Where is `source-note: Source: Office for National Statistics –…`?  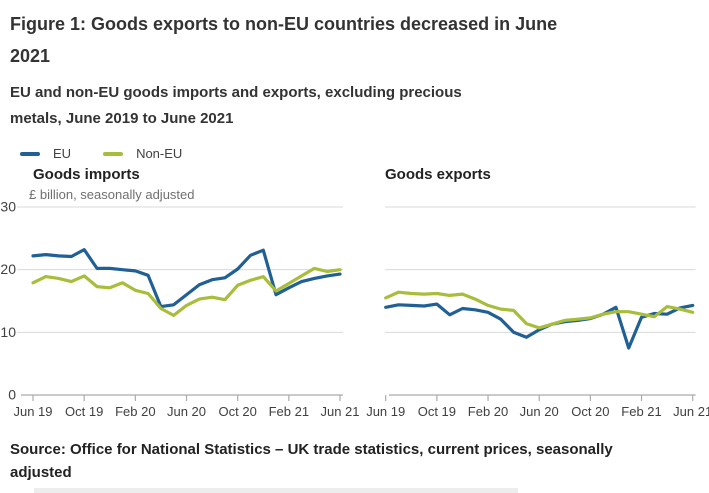
source-note: Source: Office for National Statistics –… is located at coordinates (311, 461).